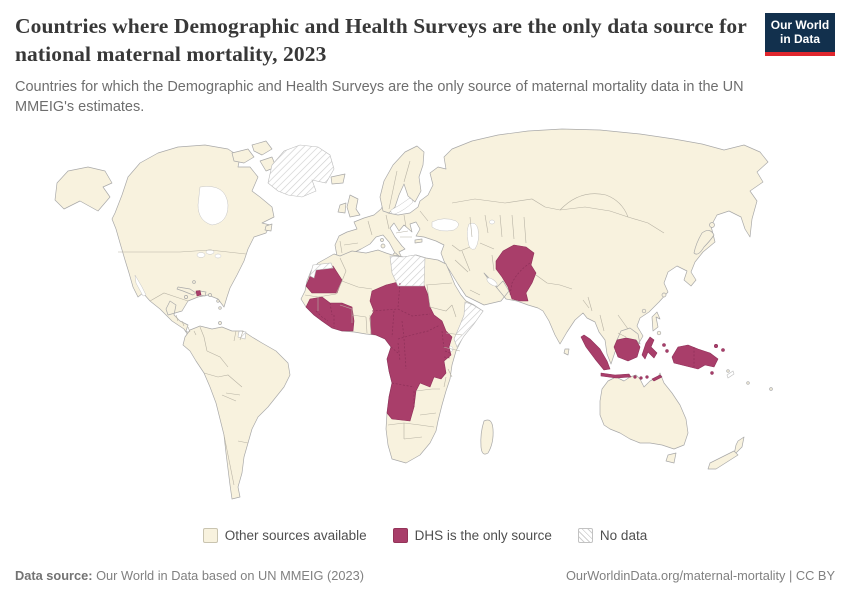 Image resolution: width=850 pixels, height=600 pixels. Describe the element at coordinates (723, 460) in the screenshot. I see `country-new-zealand-south` at that location.